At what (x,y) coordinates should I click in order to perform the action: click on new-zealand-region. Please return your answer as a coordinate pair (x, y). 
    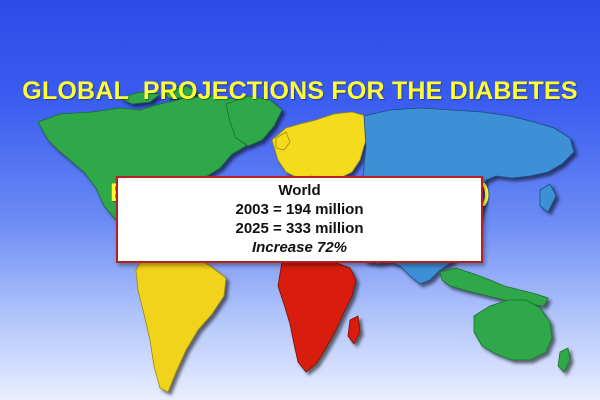
    Looking at the image, I should click on (564, 360).